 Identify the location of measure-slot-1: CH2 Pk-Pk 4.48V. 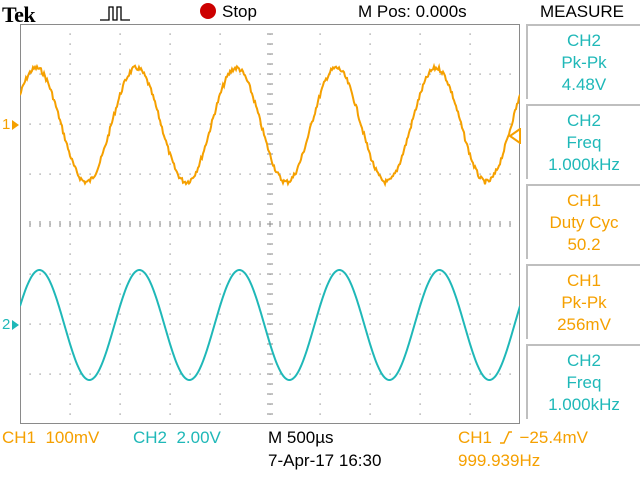
(583, 61).